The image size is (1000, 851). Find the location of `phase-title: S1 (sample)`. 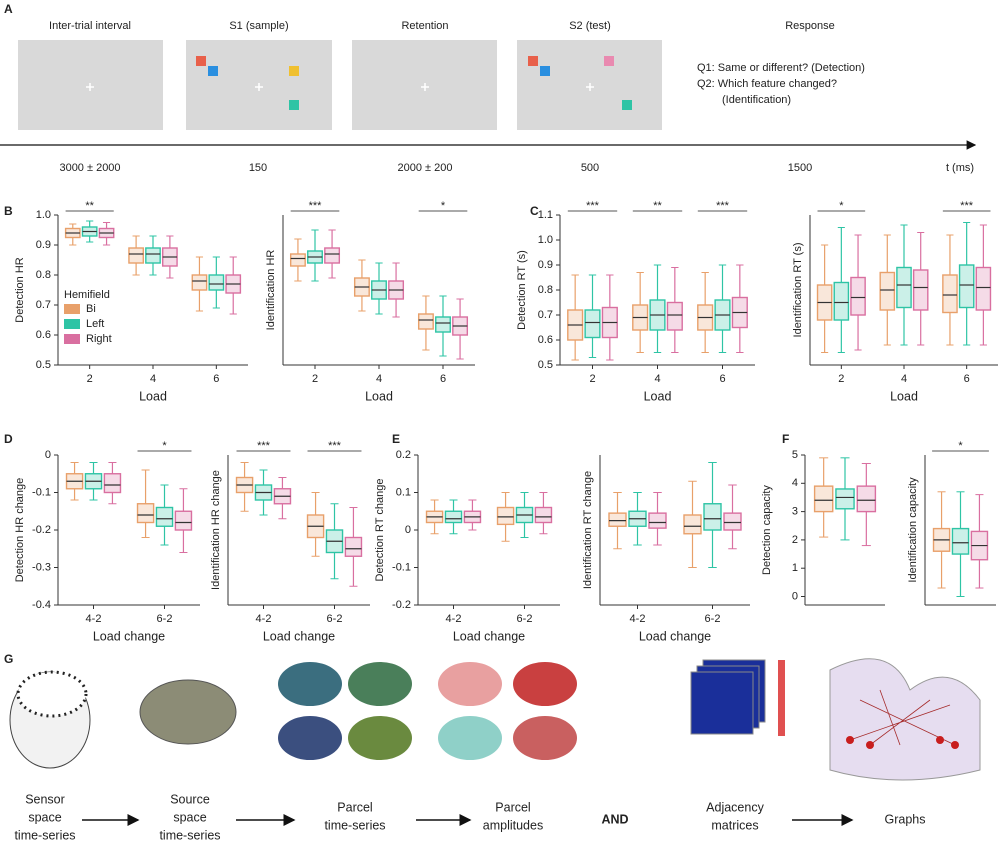

phase-title: S1 (sample) is located at coordinates (258, 26).